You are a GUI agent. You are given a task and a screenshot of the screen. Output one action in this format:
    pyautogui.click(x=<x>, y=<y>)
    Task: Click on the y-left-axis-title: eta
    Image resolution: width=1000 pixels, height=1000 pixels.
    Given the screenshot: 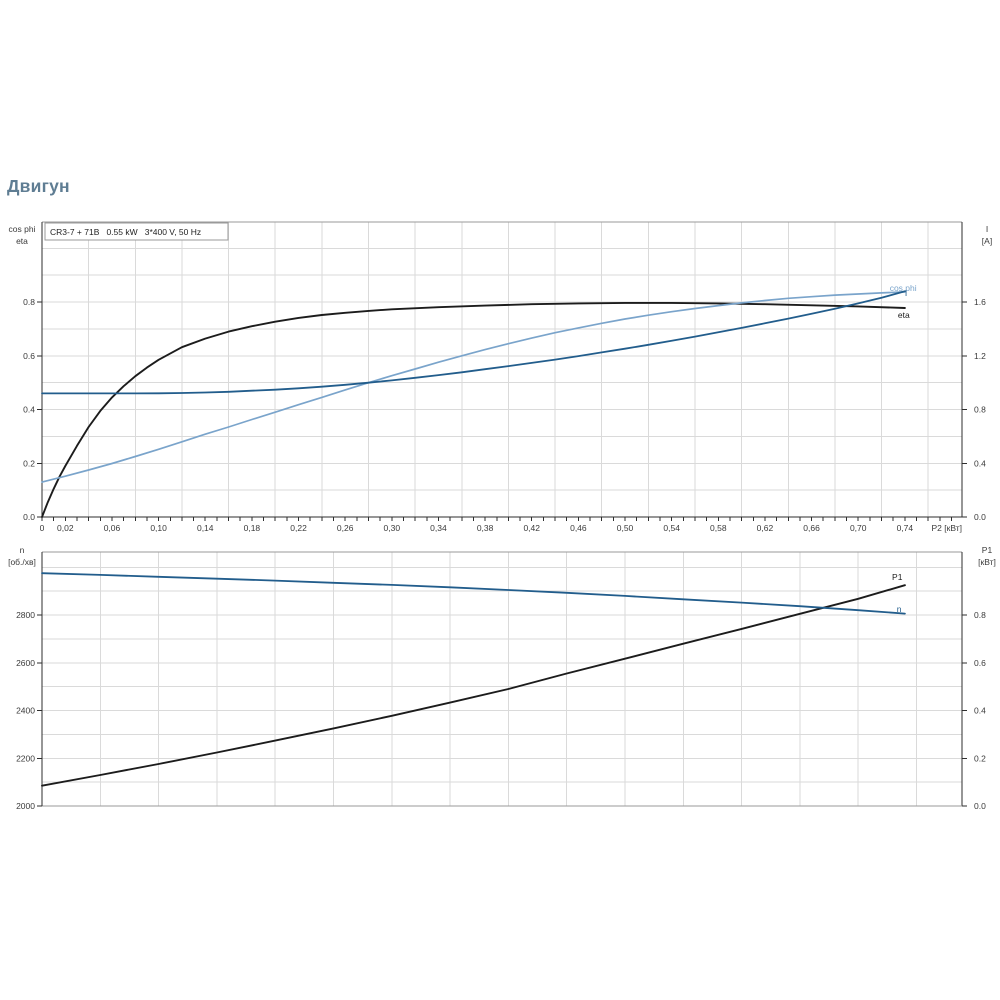 What is the action you would take?
    pyautogui.click(x=22, y=241)
    